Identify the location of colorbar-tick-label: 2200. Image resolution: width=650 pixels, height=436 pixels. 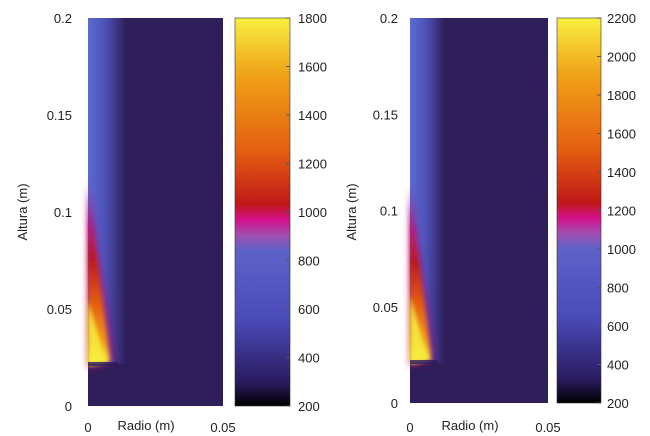
(621, 18).